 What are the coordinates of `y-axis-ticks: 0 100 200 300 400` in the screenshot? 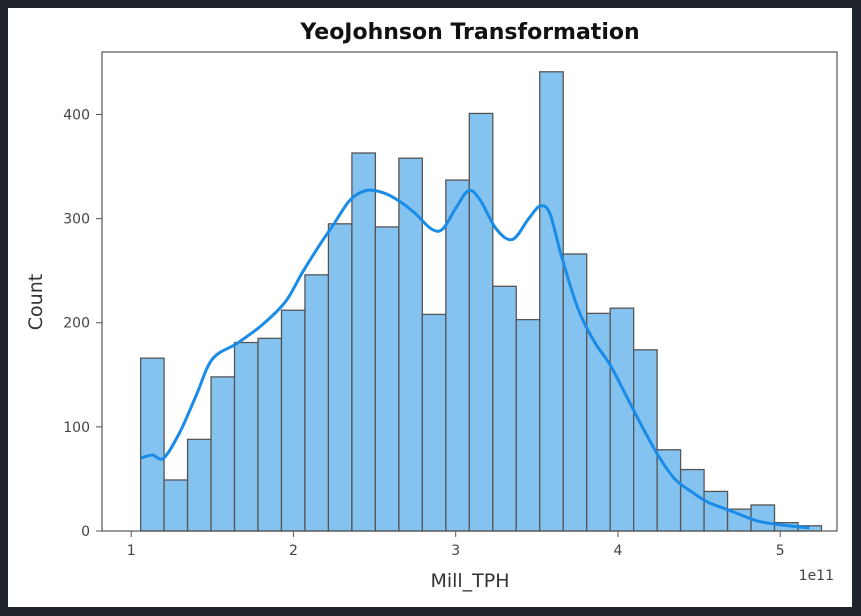 It's located at (82, 323).